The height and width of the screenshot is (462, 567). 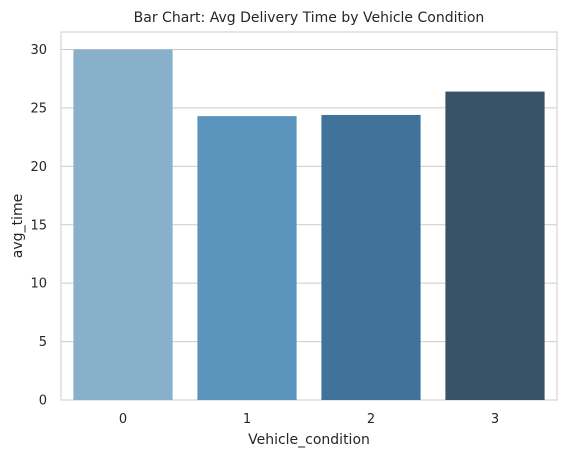 I want to click on y-tick-label: 10, so click(x=38, y=284).